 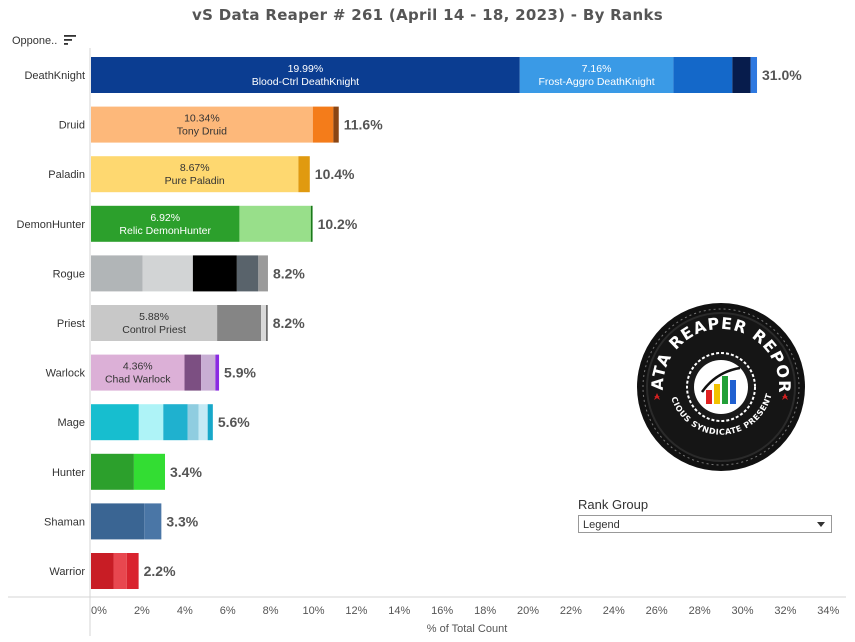 I want to click on category-label: Mage, so click(x=71, y=423).